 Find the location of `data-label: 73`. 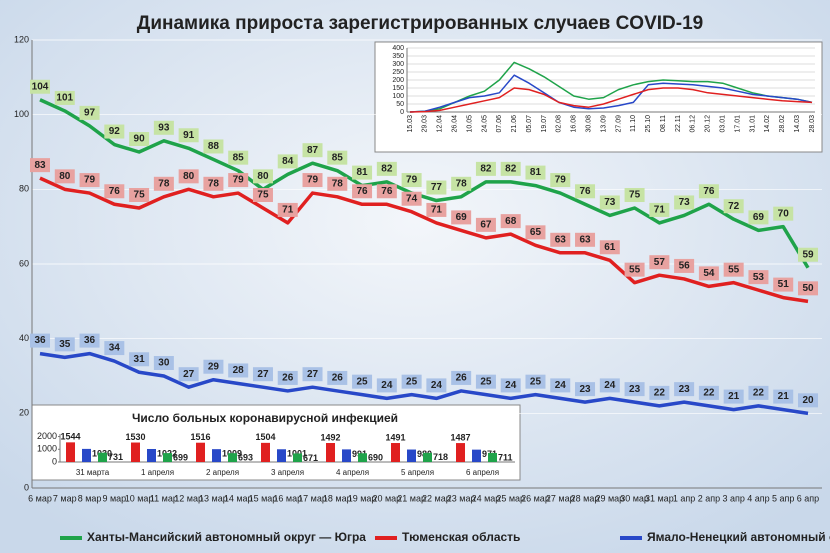

data-label: 73 is located at coordinates (610, 202).